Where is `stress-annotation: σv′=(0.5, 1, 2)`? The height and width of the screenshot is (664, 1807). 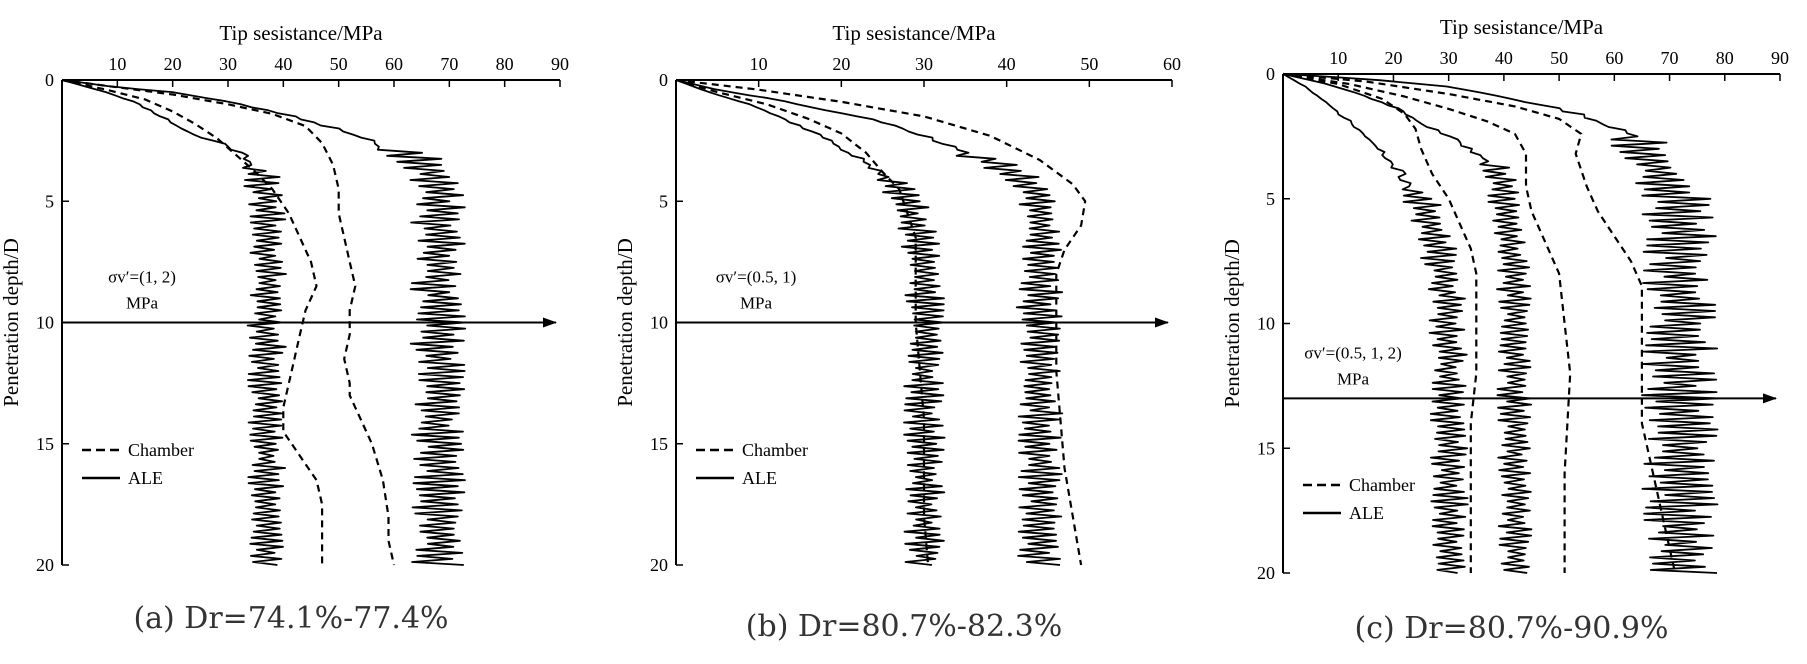 stress-annotation: σv′=(0.5, 1, 2) is located at coordinates (1353, 352).